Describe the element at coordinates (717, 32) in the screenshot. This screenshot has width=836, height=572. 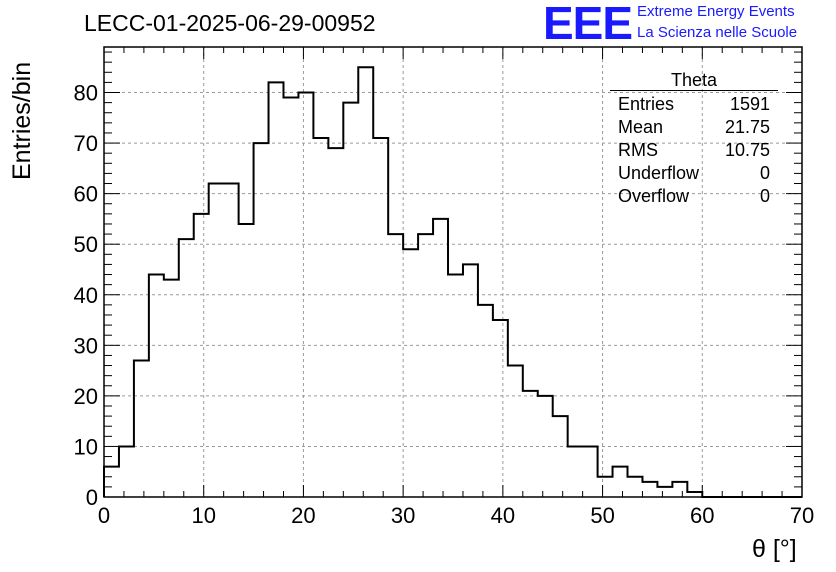
I see `logo-subtitle-2: La Scienza nelle Scuole` at that location.